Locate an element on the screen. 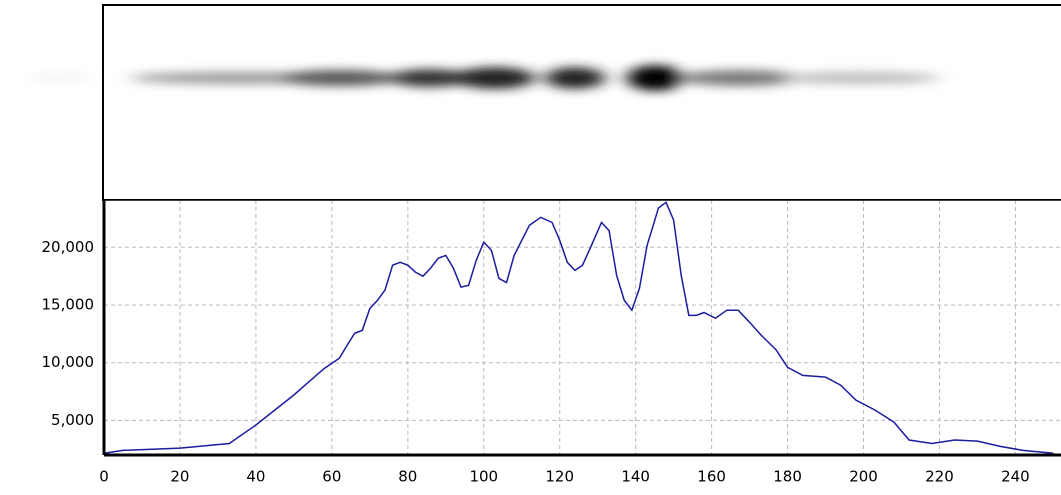  x-tick-label: 140 is located at coordinates (635, 477).